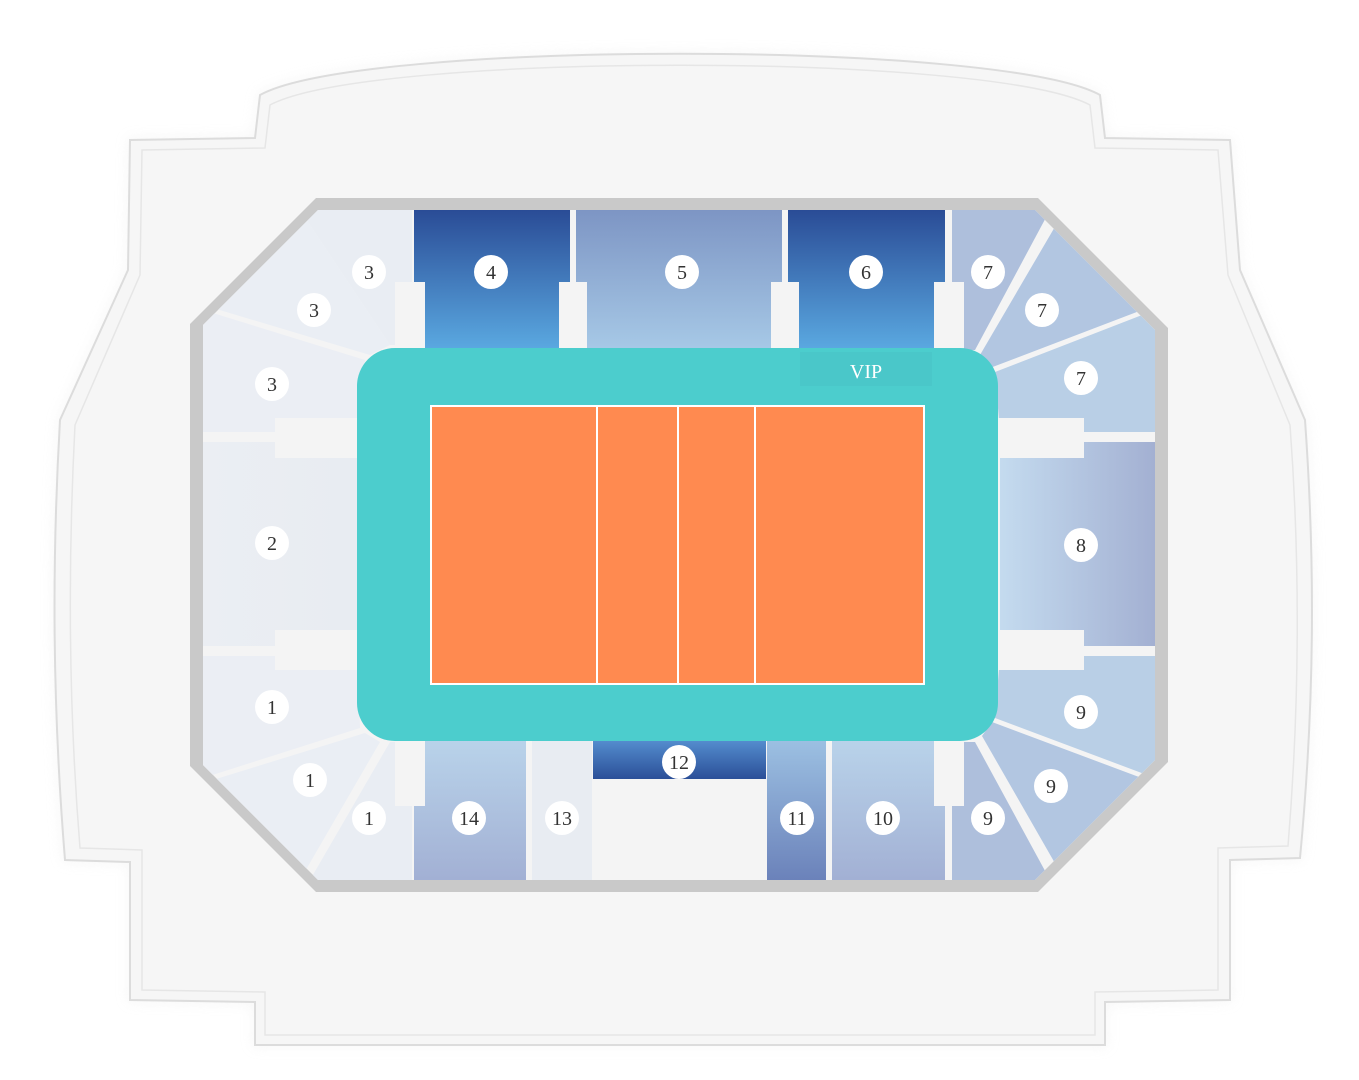 Image resolution: width=1359 pixels, height=1080 pixels. What do you see at coordinates (677, 545) in the screenshot?
I see `volleyball-court` at bounding box center [677, 545].